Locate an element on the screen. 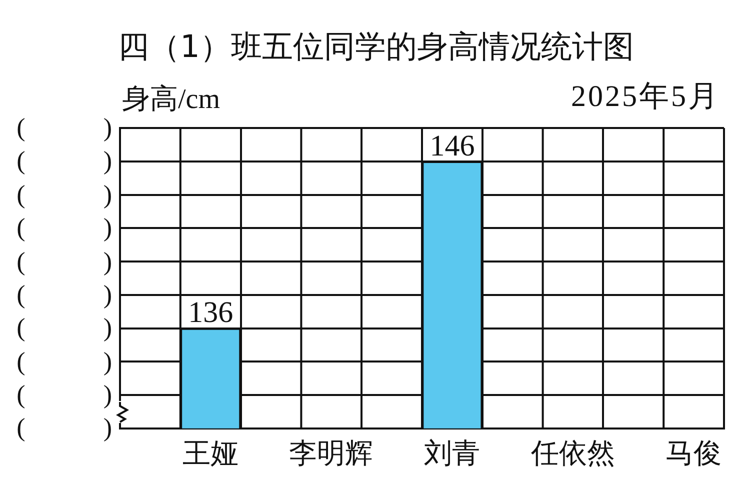 This screenshot has height=492, width=752. x-tick-label: 刘青 is located at coordinates (452, 454).